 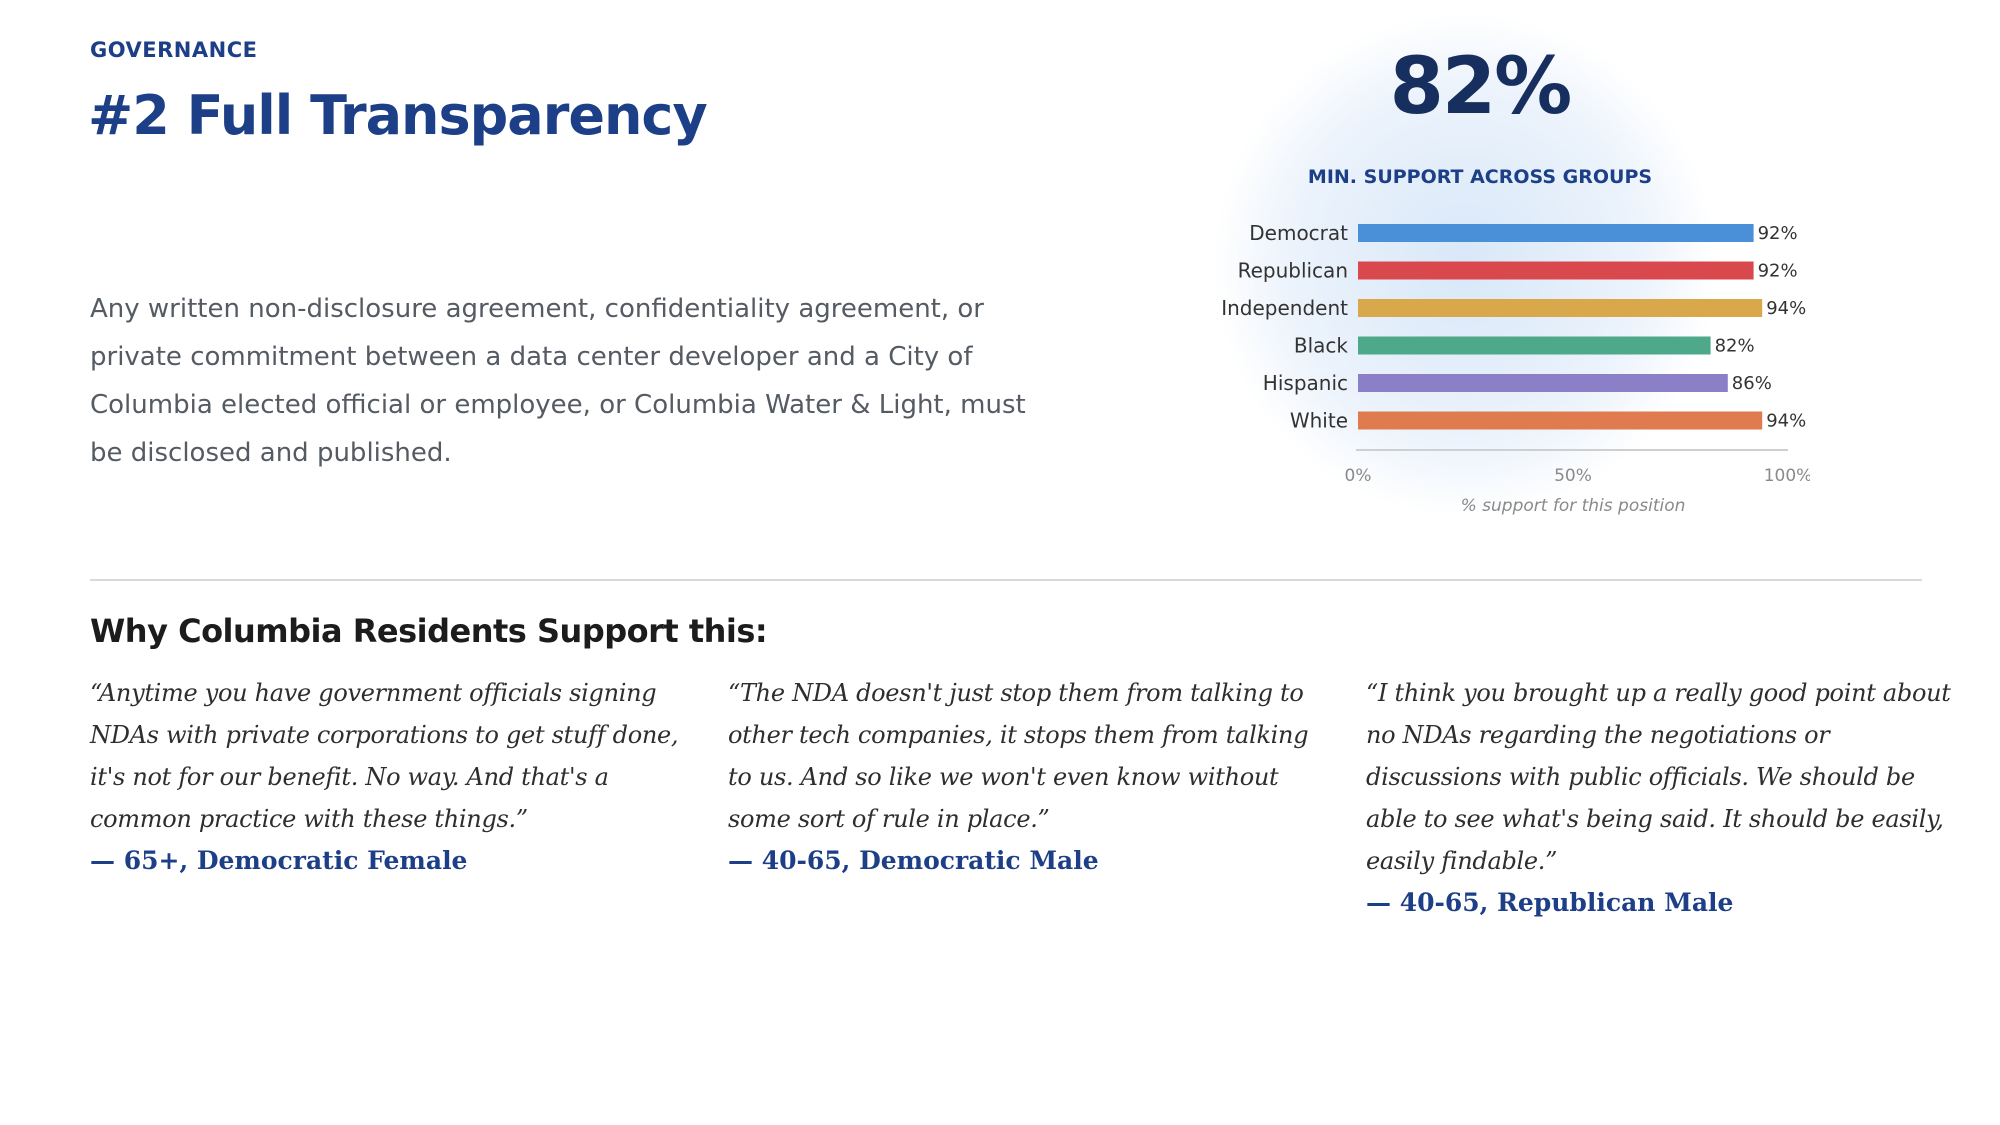 What do you see at coordinates (1293, 271) in the screenshot?
I see `category-label: Republican` at bounding box center [1293, 271].